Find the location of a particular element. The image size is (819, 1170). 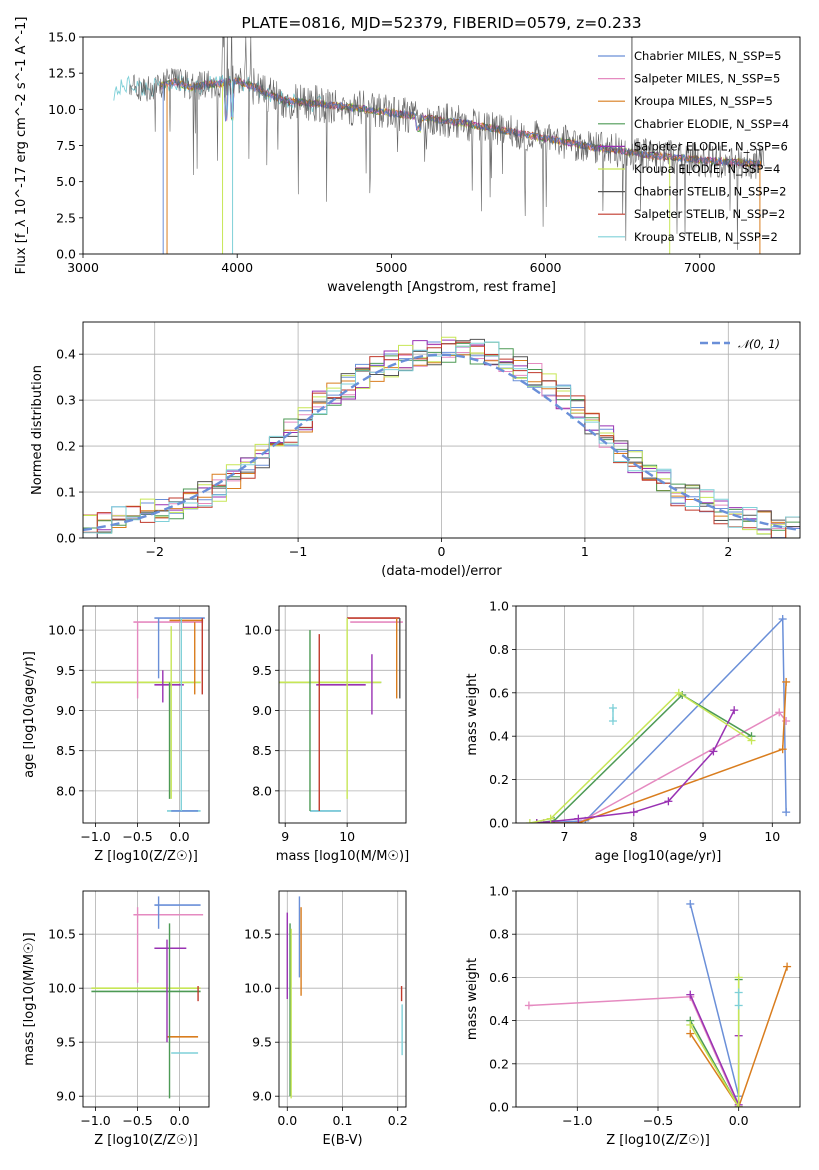

x-axis-label: E(B-V) is located at coordinates (342, 1140).